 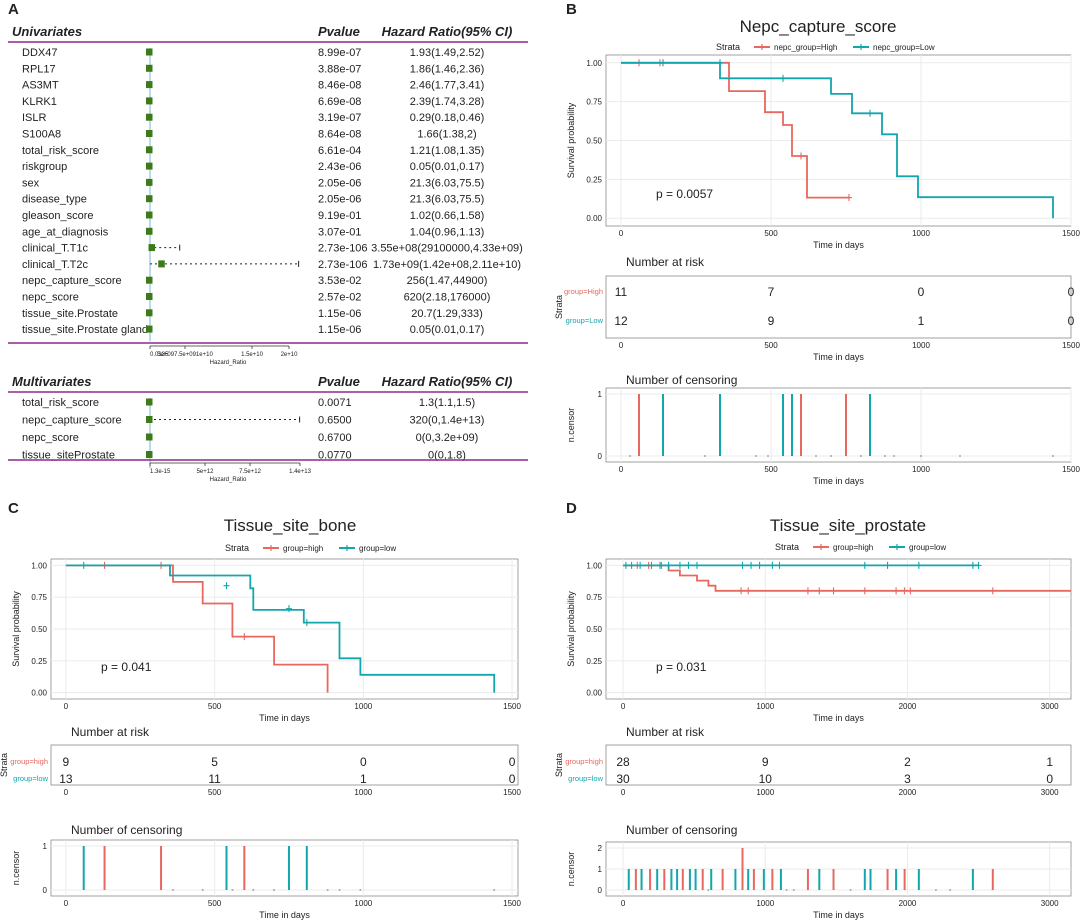 What do you see at coordinates (39, 102) in the screenshot?
I see `forest-row-label: KLRK1` at bounding box center [39, 102].